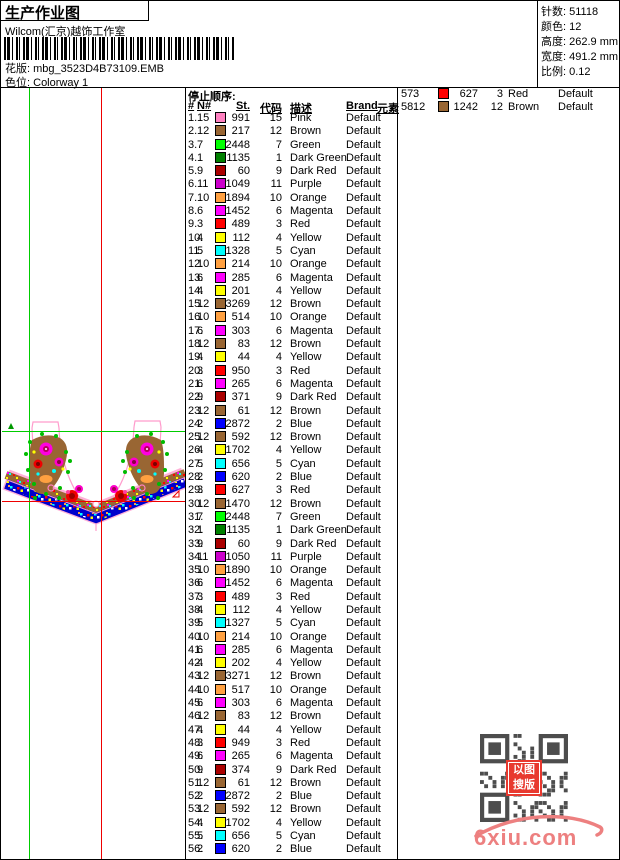  What do you see at coordinates (200, 157) in the screenshot?
I see `row-needle-number: 1` at bounding box center [200, 157].